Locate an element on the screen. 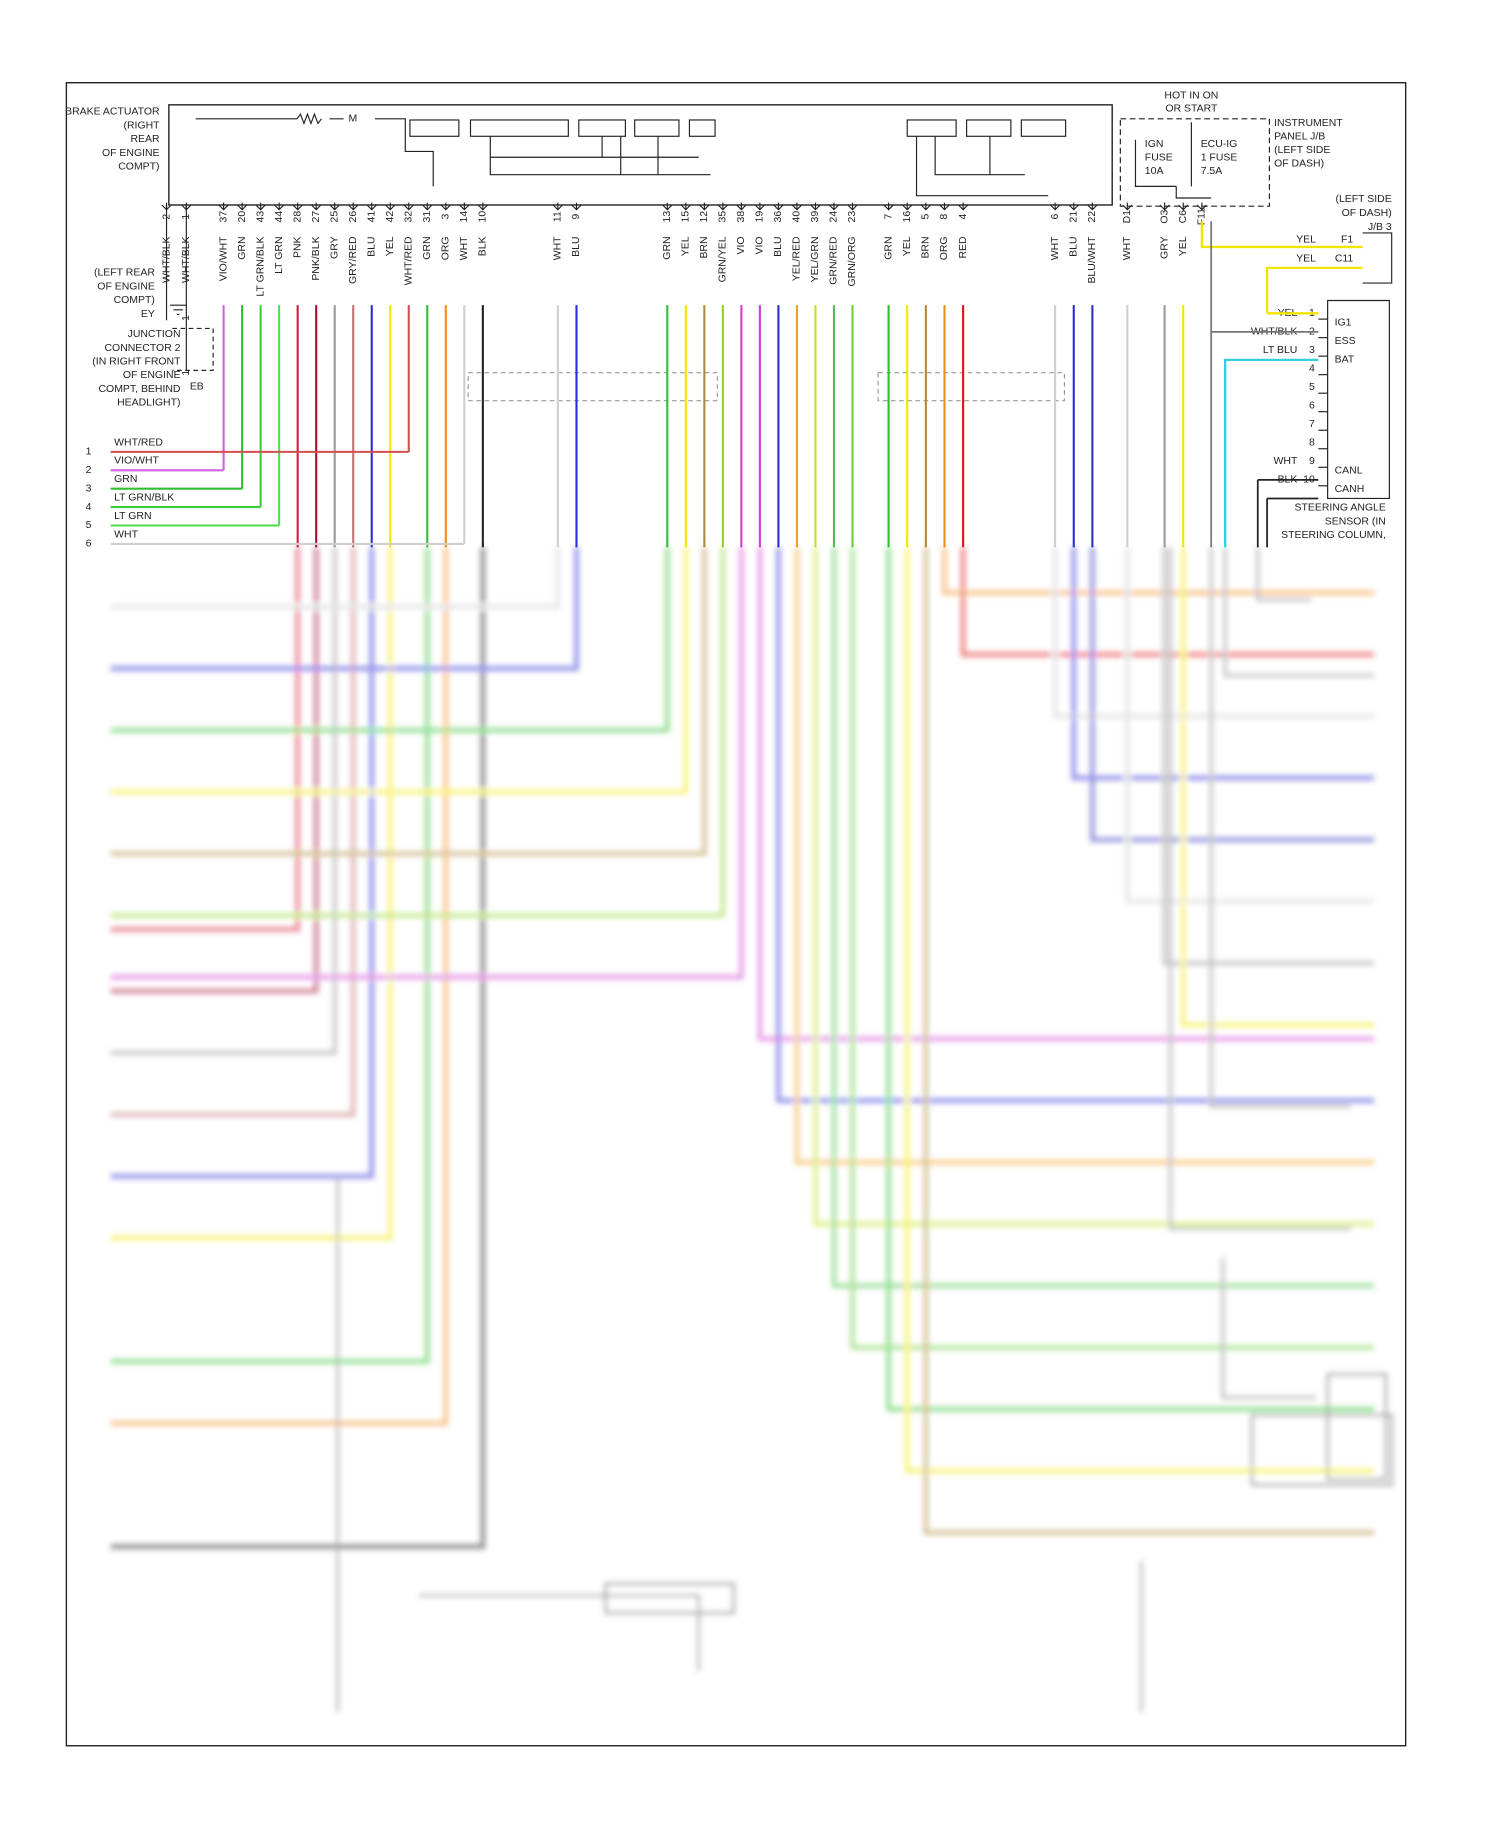  fuse-label: 10A is located at coordinates (1154, 171).